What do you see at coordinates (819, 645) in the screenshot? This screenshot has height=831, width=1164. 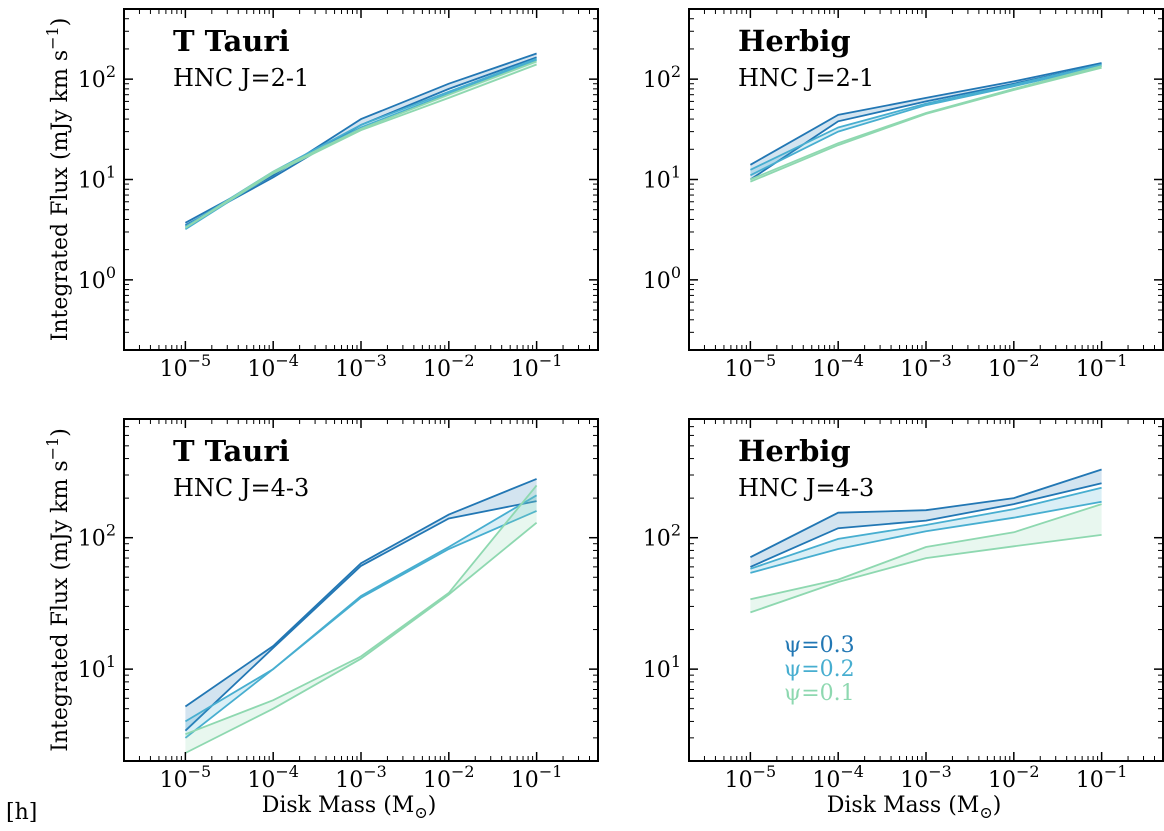 I see `legend-entry: ψ=0.3` at bounding box center [819, 645].